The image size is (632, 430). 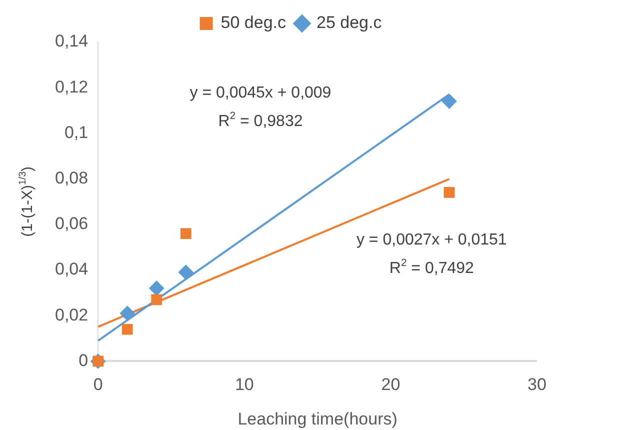 I want to click on x-tick-label: 0, so click(x=98, y=384).